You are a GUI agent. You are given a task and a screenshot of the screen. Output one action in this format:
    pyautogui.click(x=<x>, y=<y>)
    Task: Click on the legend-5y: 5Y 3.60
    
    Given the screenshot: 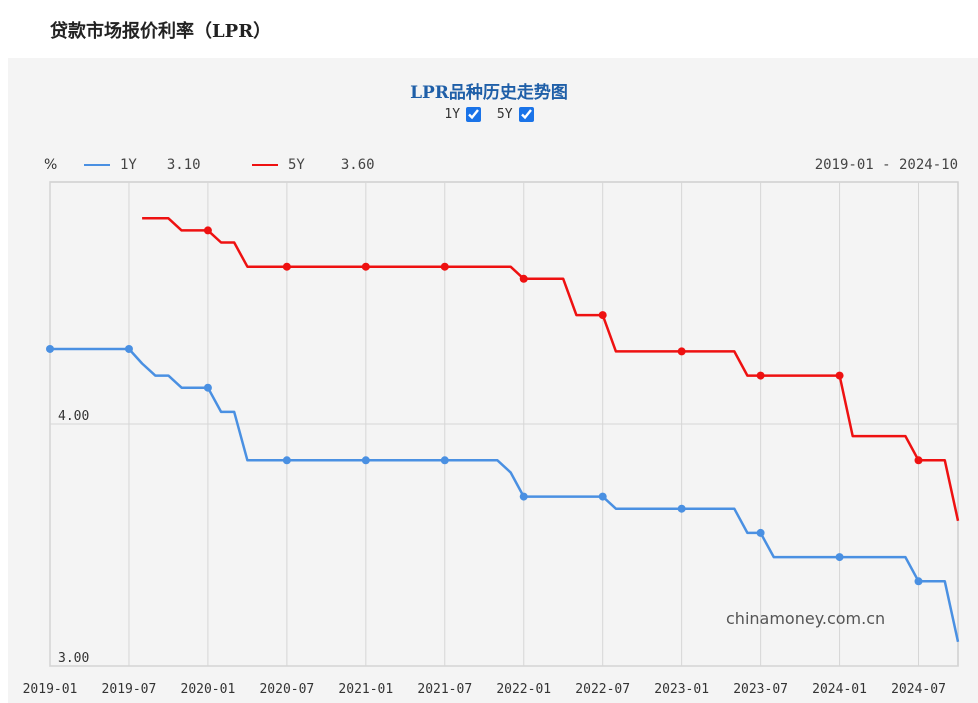 What is the action you would take?
    pyautogui.click(x=313, y=165)
    